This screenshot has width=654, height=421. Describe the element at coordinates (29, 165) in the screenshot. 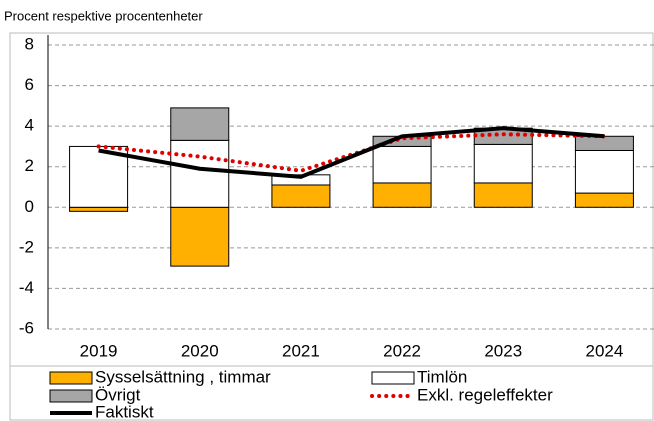

I see `y-tick-label: 2` at that location.